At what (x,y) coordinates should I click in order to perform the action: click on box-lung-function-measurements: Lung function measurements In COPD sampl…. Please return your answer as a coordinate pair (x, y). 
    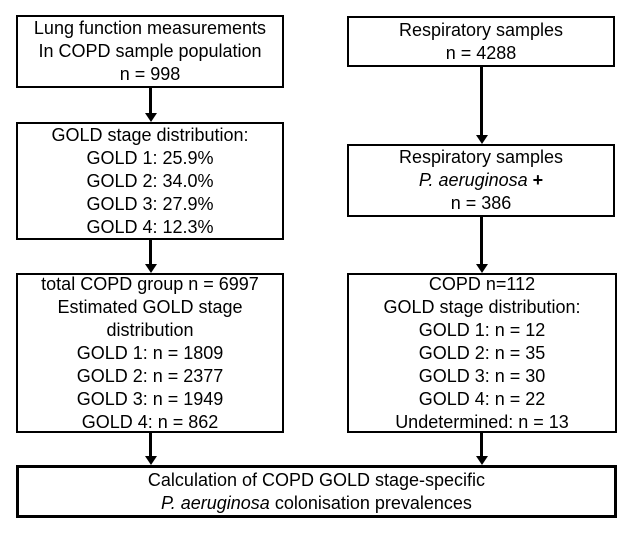
    Looking at the image, I should click on (150, 51).